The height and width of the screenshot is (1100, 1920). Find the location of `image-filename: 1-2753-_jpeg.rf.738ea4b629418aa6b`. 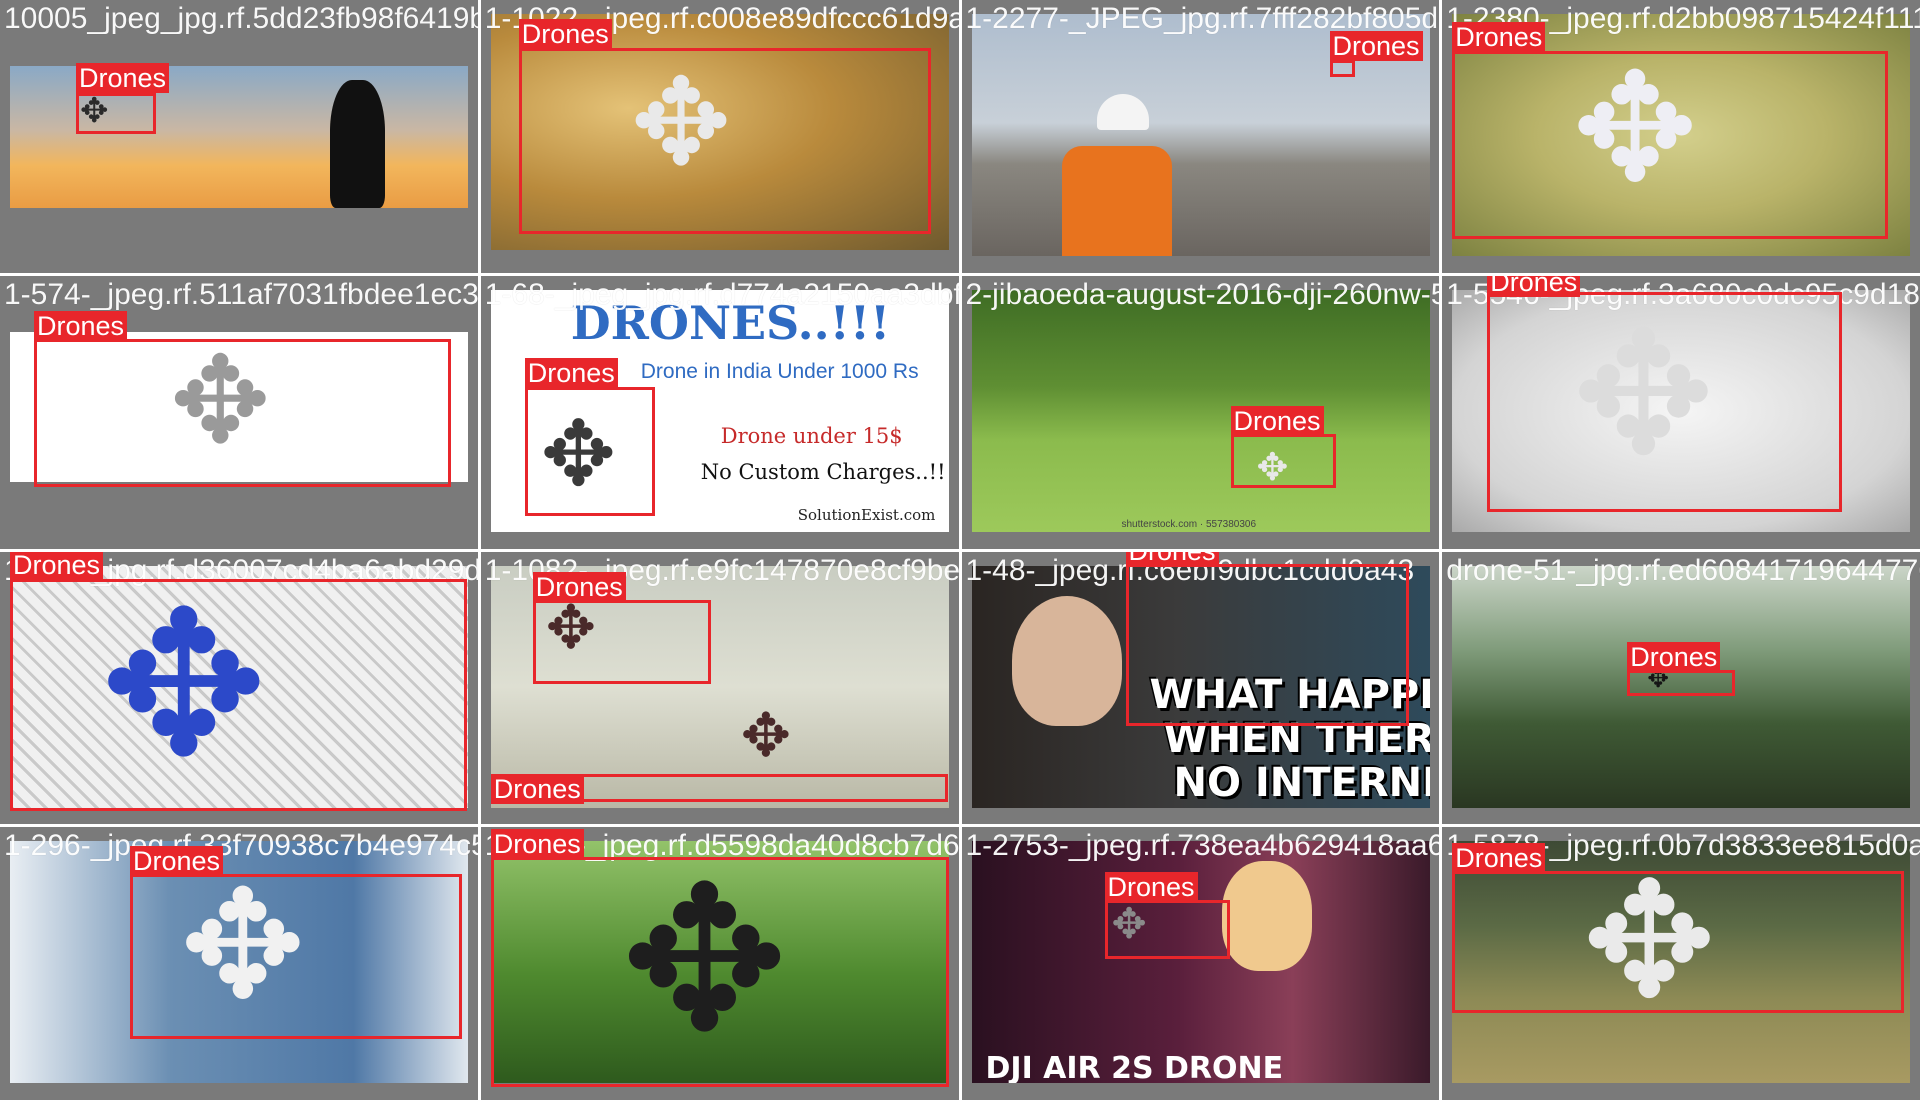

image-filename: 1-2753-_jpeg.rf.738ea4b629418aa6b is located at coordinates (1202, 846).